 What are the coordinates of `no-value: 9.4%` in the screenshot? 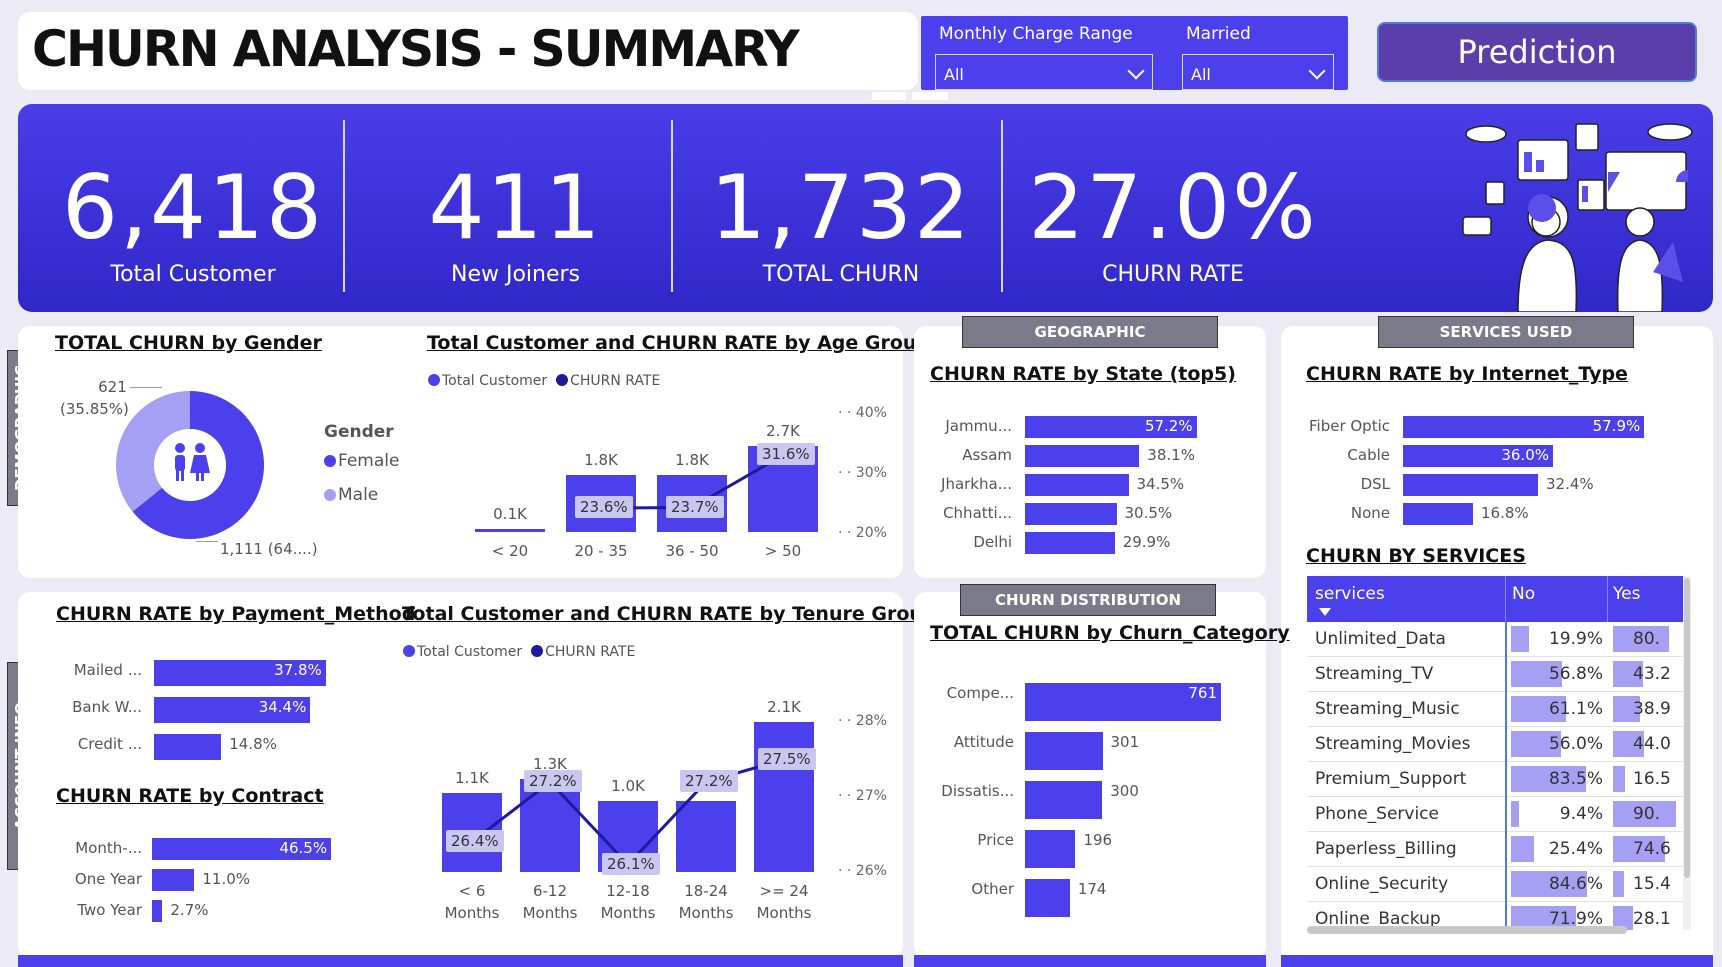 It's located at (1570, 814).